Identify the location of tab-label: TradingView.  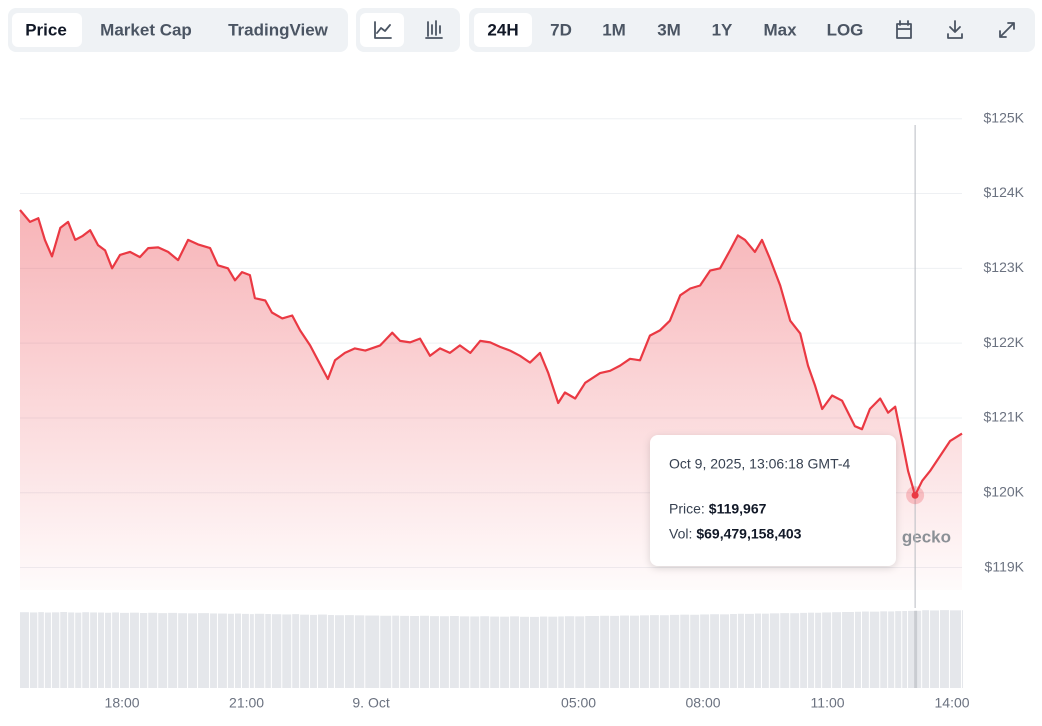
(278, 29).